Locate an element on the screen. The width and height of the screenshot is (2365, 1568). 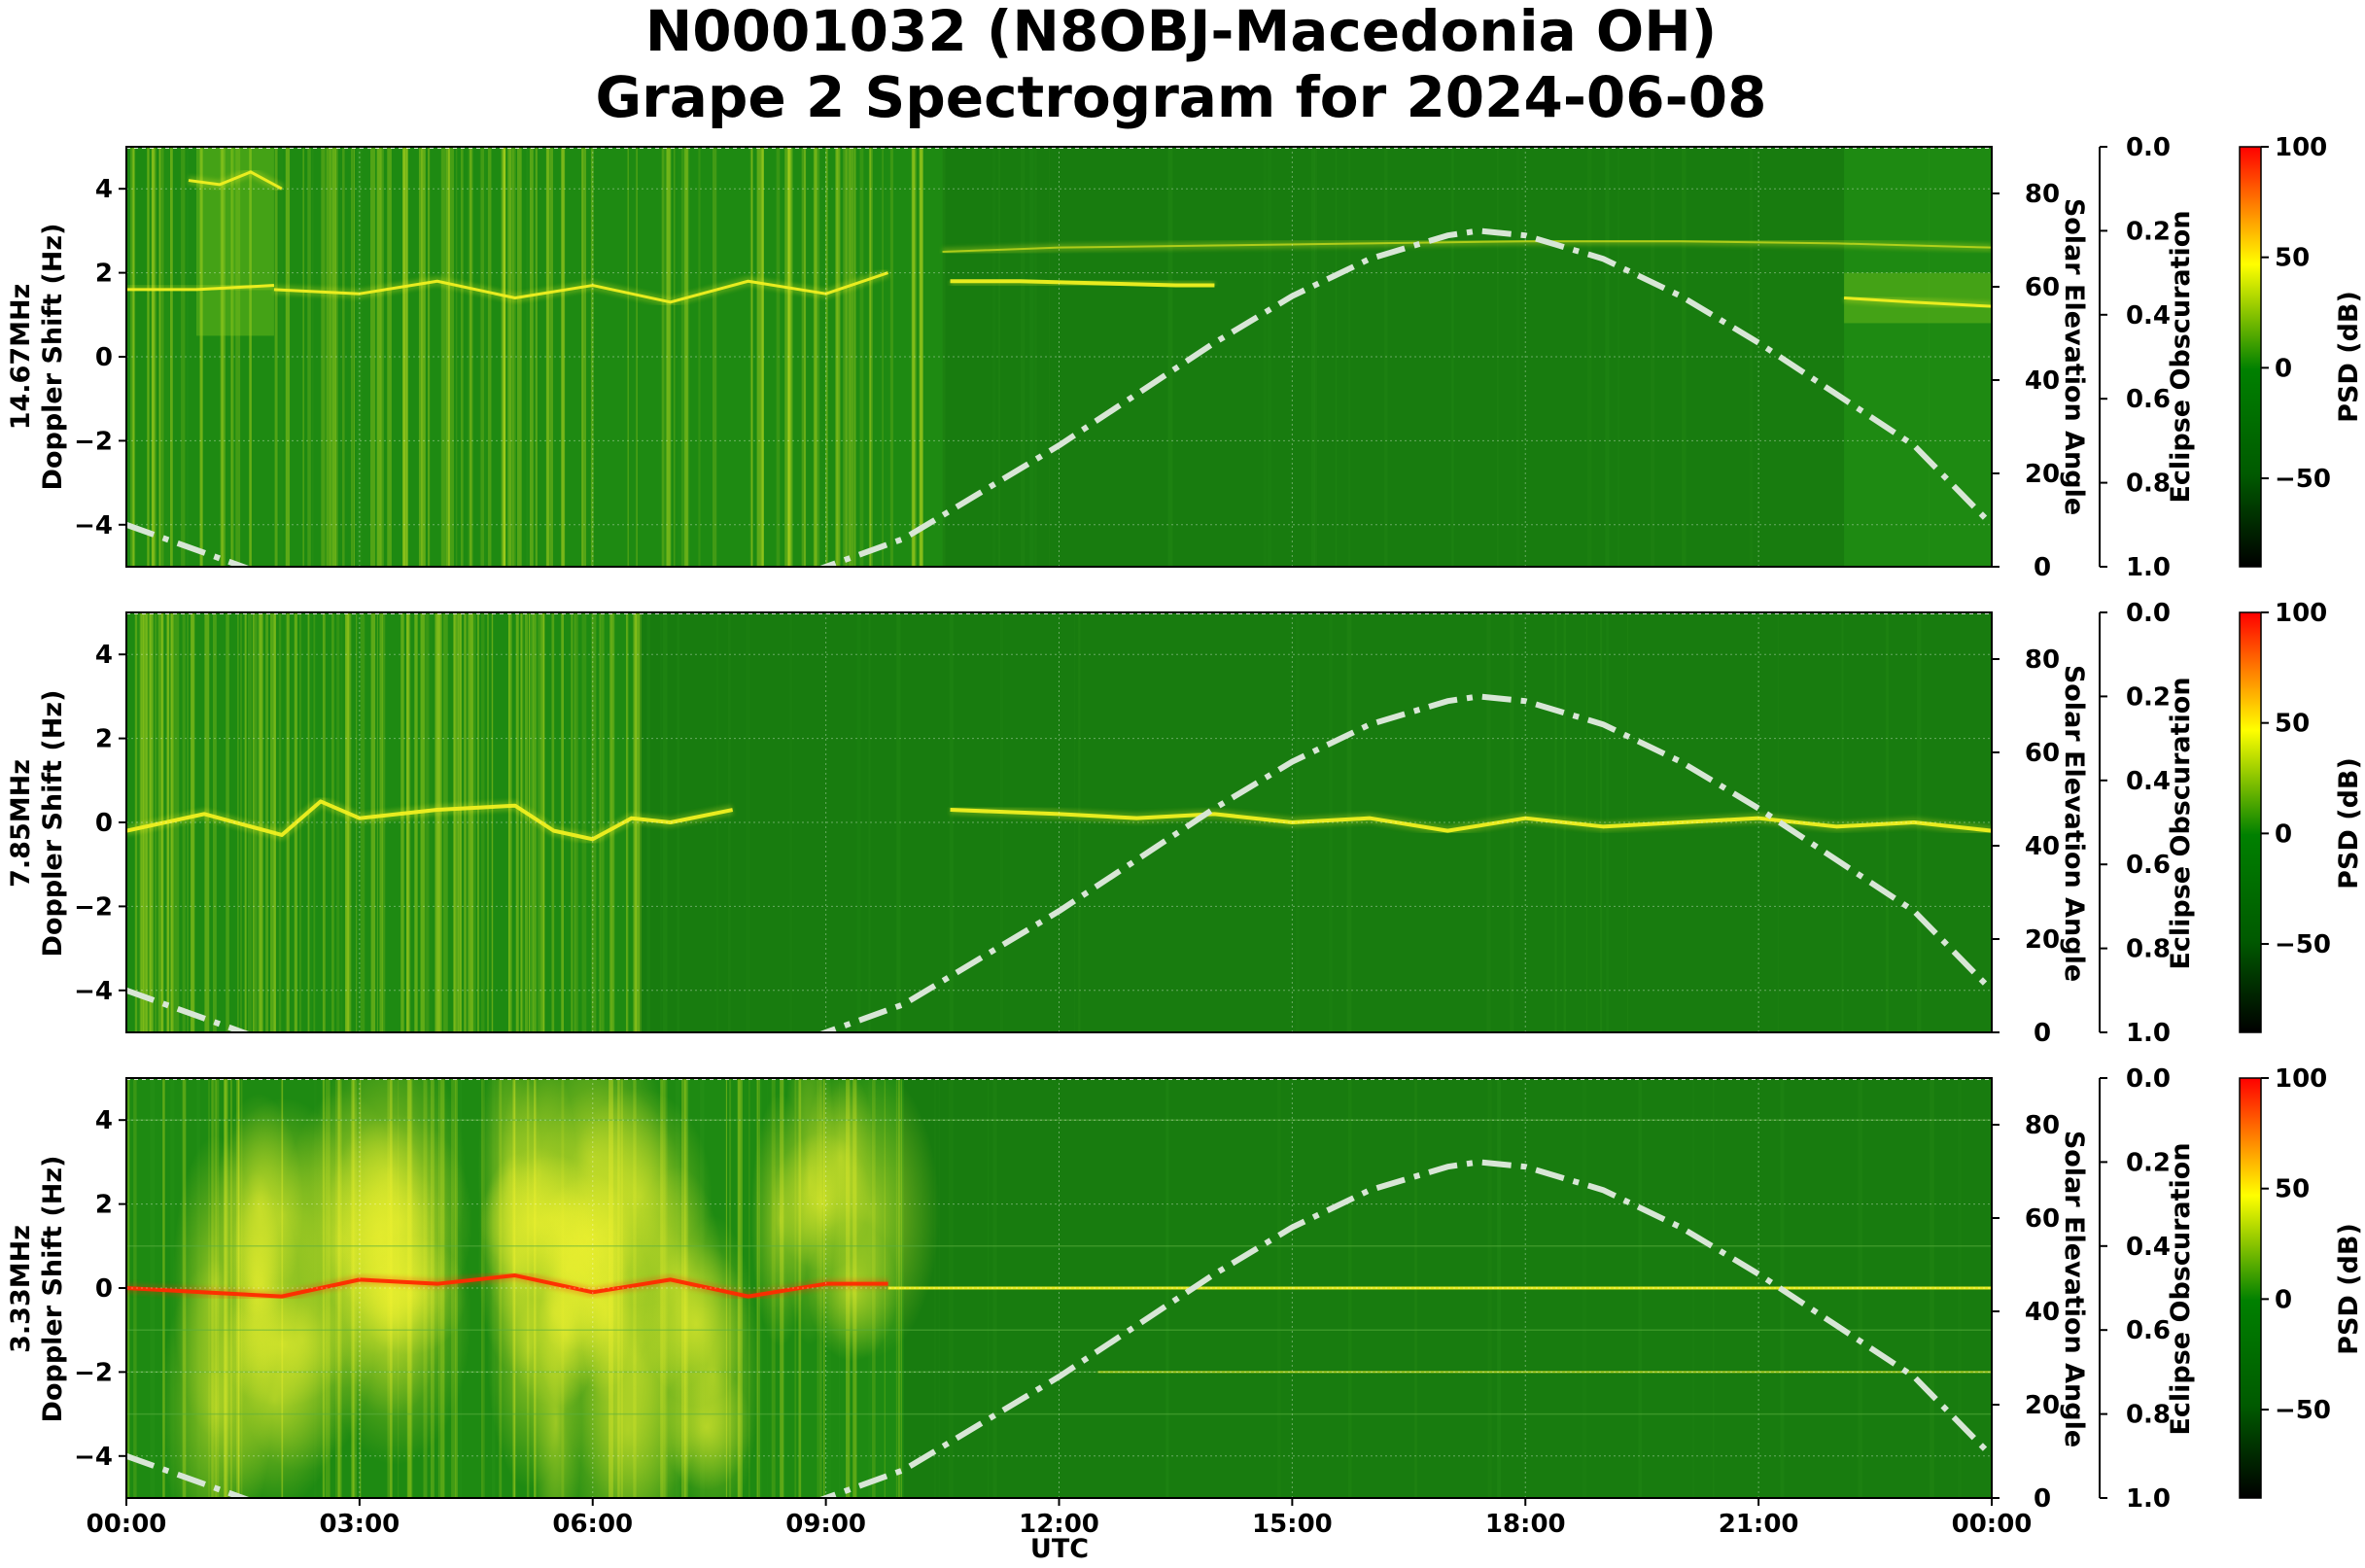
eclipse-tick-label: 0.4 is located at coordinates (2149, 781).